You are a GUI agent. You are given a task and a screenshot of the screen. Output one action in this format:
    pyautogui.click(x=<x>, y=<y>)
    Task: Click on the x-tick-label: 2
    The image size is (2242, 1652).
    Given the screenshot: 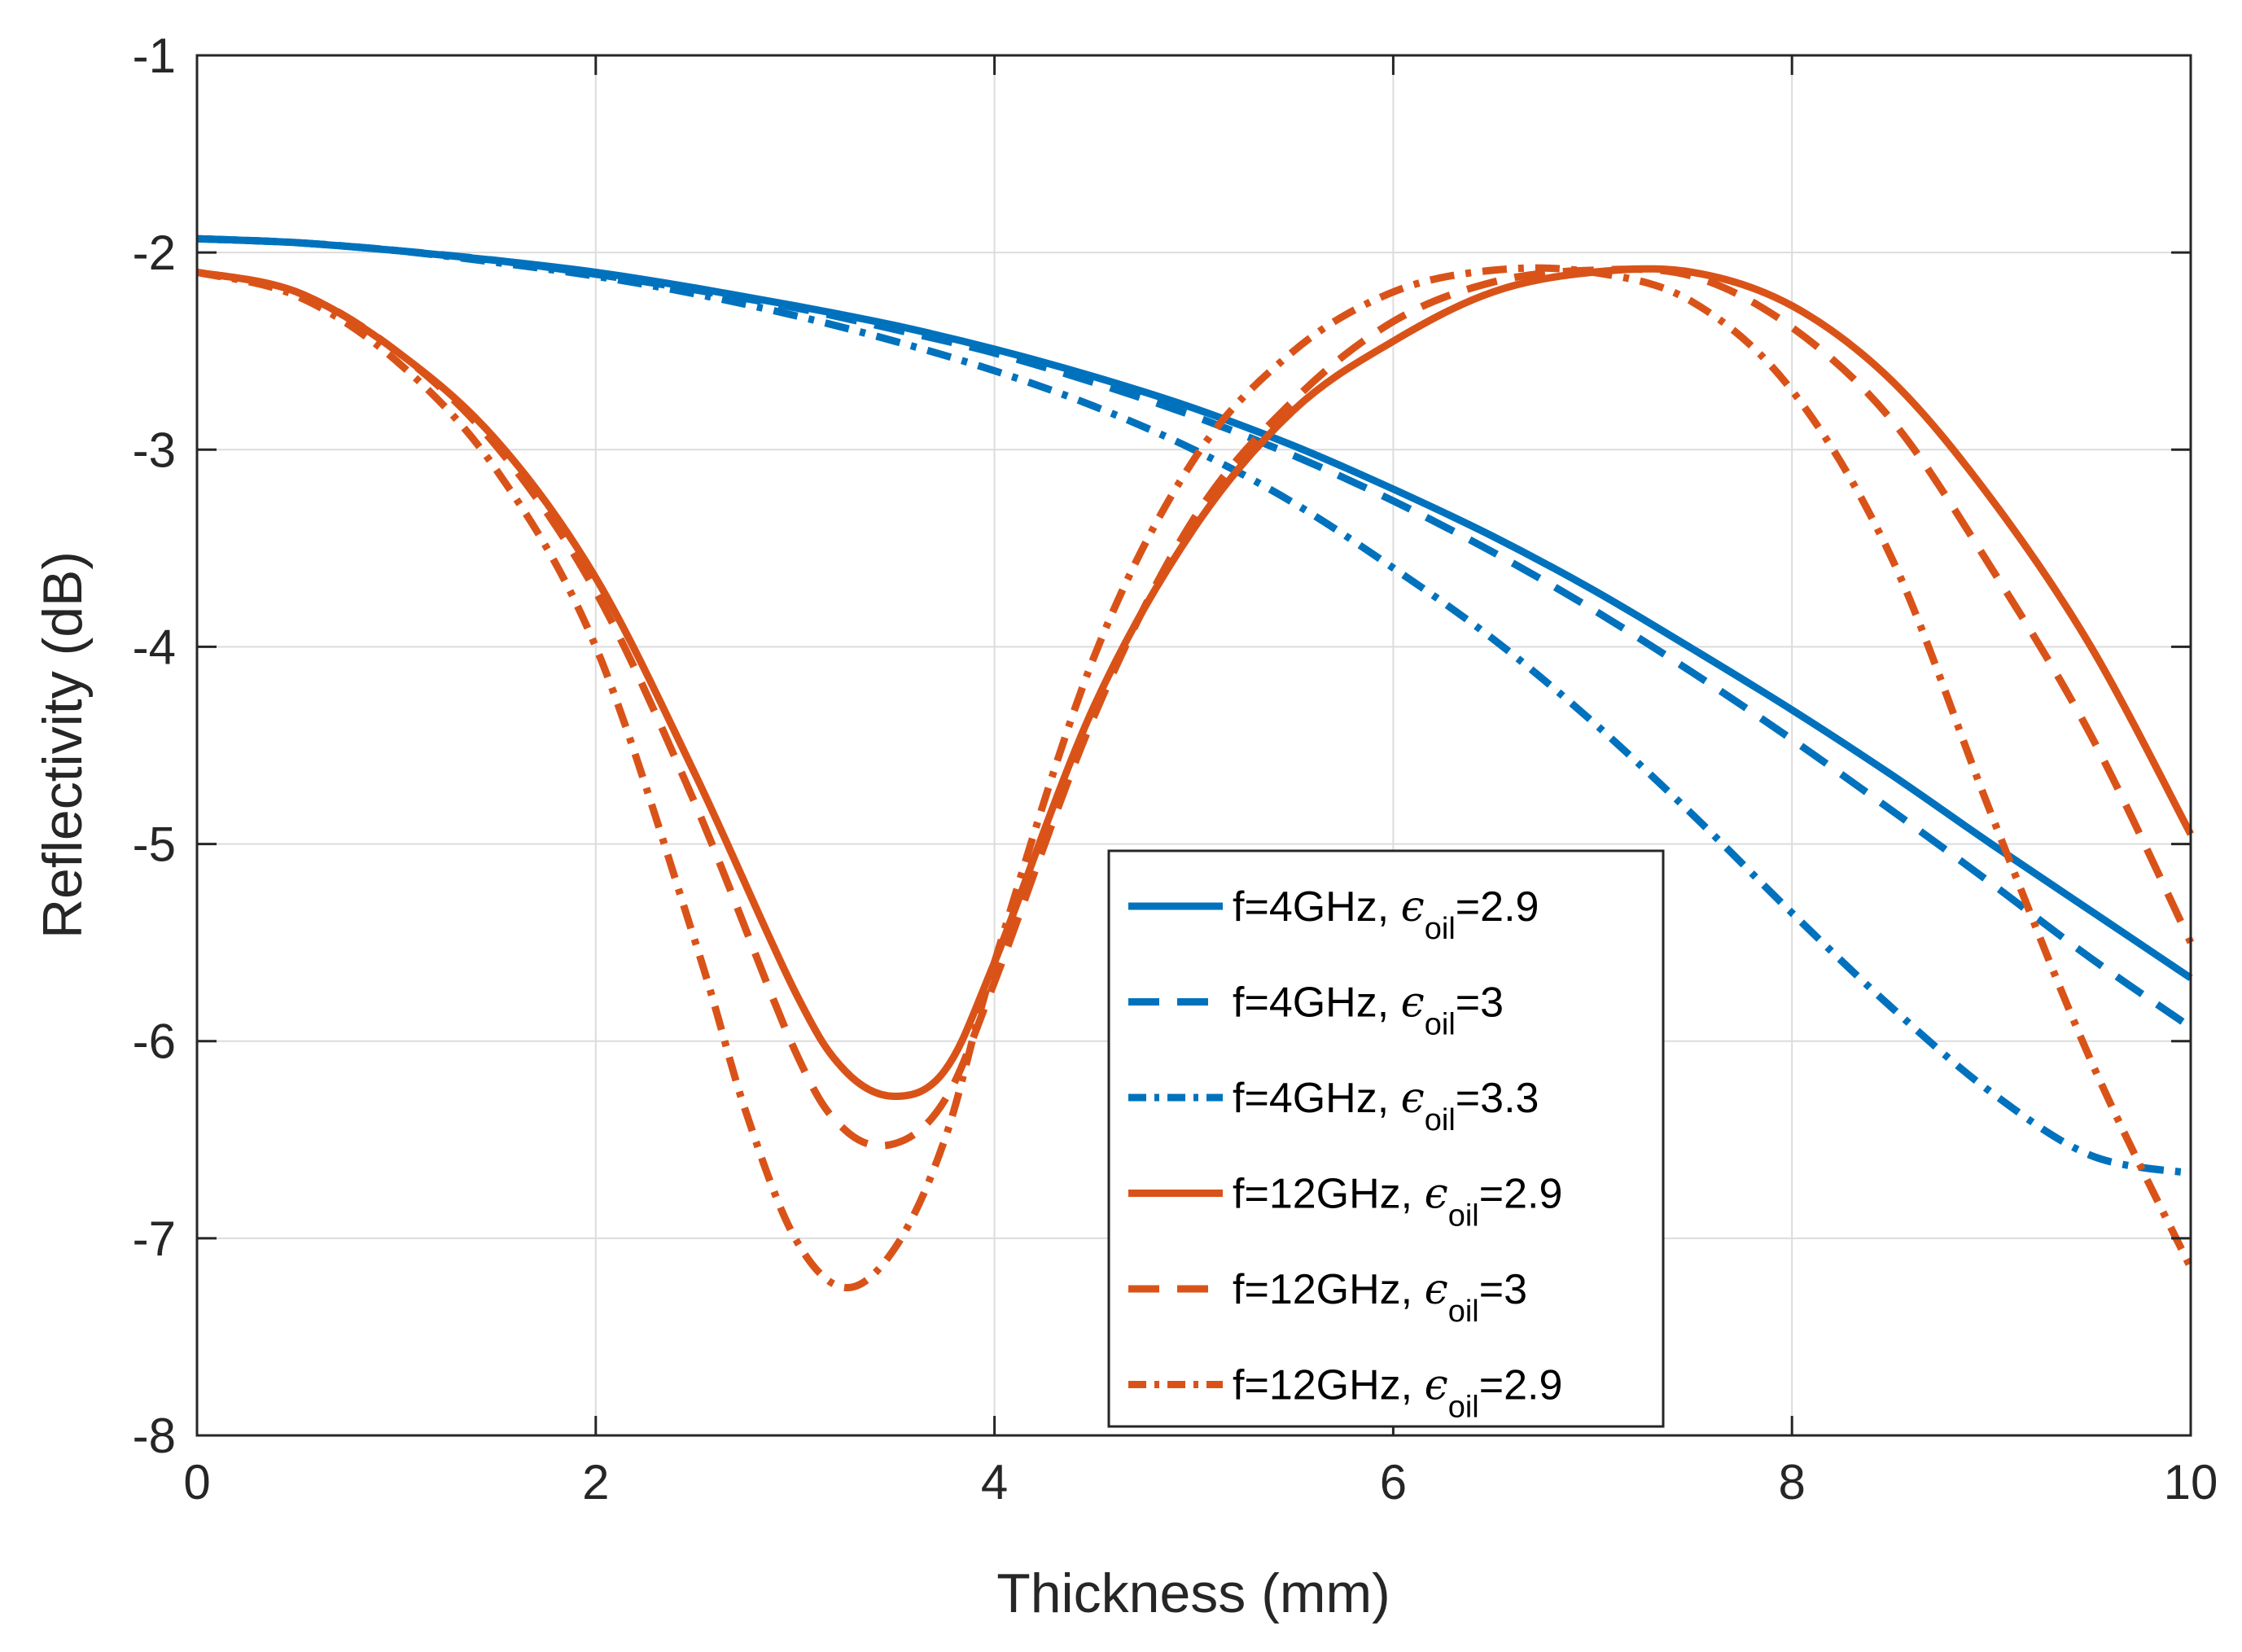 What is the action you would take?
    pyautogui.click(x=595, y=1482)
    